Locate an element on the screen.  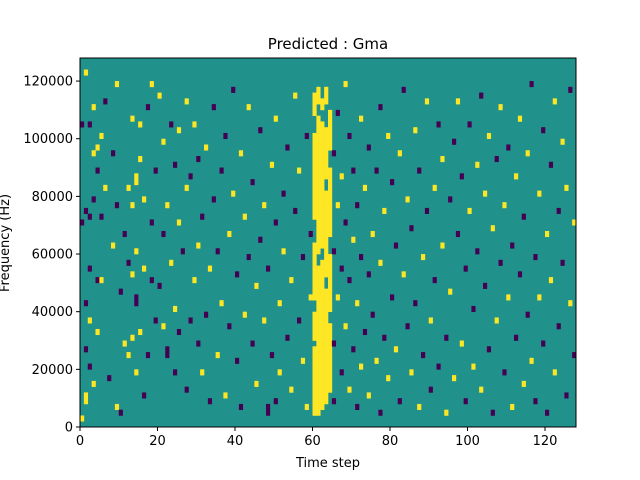
x-tick-label: 60 is located at coordinates (312, 441).